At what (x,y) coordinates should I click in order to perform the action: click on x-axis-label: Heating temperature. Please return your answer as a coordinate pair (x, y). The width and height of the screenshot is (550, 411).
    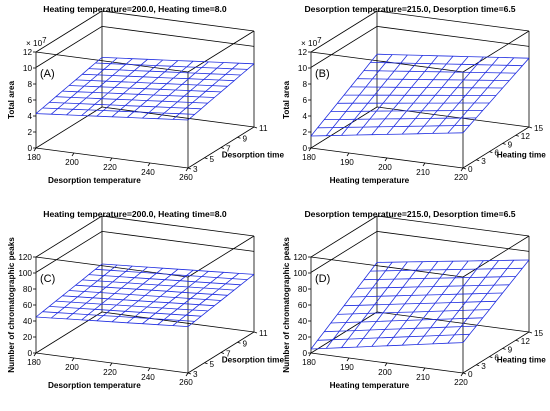
    Looking at the image, I should click on (370, 180).